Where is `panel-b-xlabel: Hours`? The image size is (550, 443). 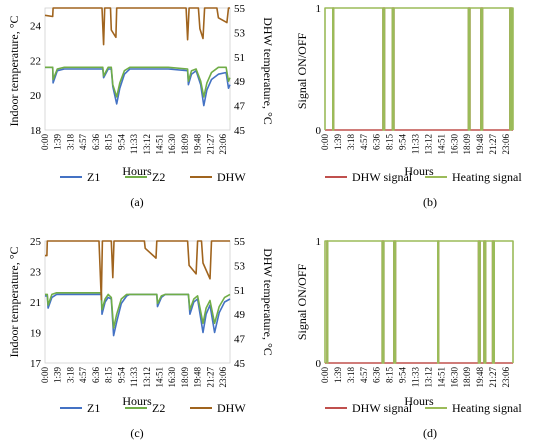
panel-b-xlabel: Hours is located at coordinates (419, 171).